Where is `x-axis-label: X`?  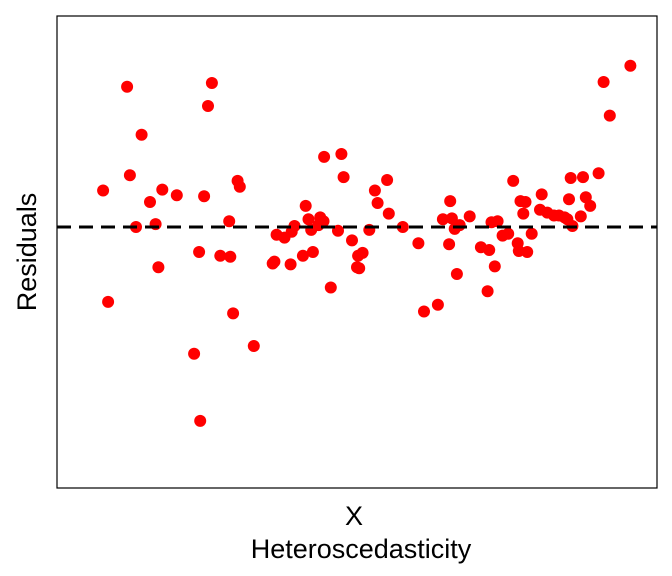 x-axis-label: X is located at coordinates (354, 516).